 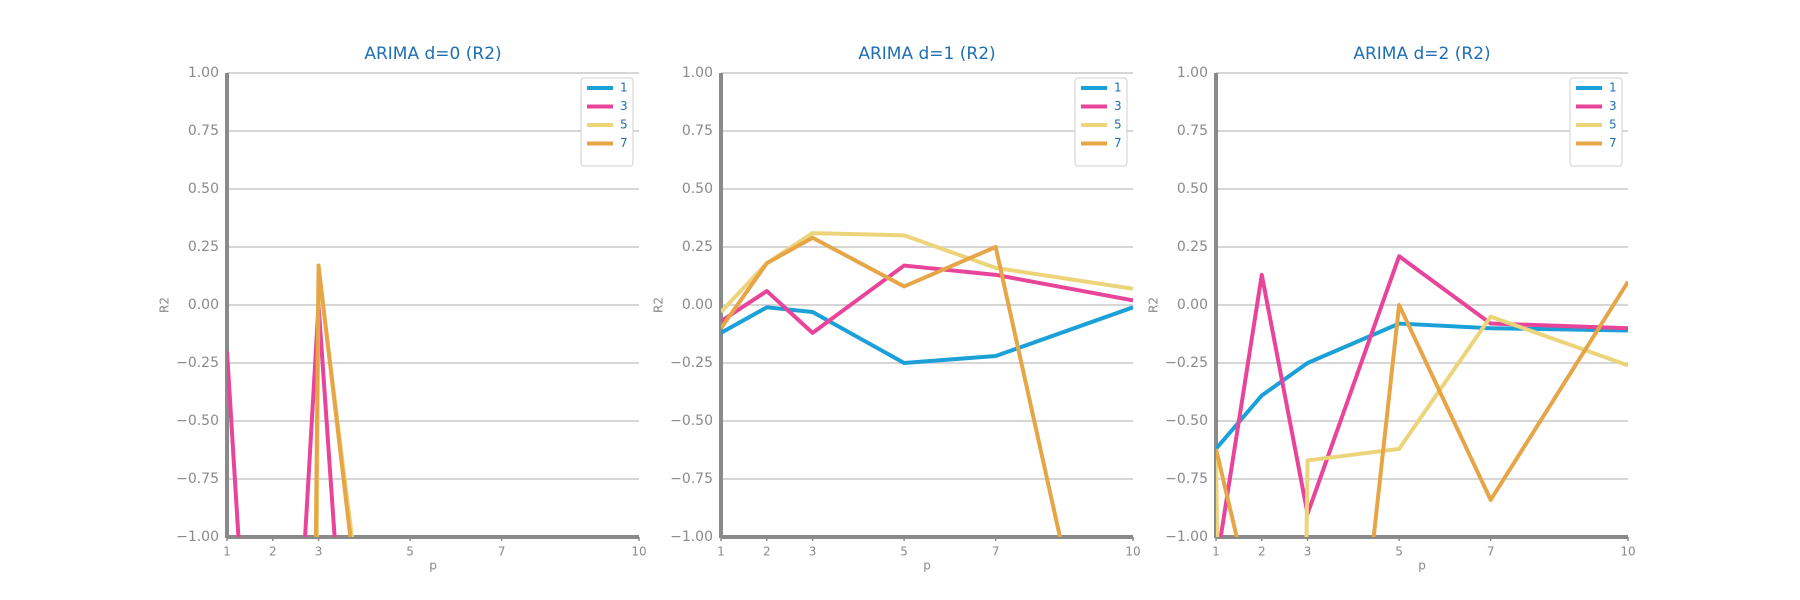 What do you see at coordinates (1421, 54) in the screenshot?
I see `chart-title: ARIMA d=2 (R2)` at bounding box center [1421, 54].